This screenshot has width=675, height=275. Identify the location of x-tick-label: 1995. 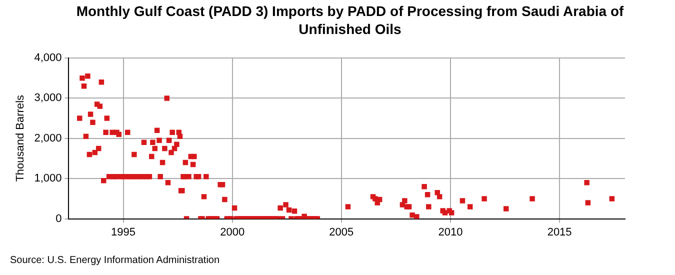
(123, 232).